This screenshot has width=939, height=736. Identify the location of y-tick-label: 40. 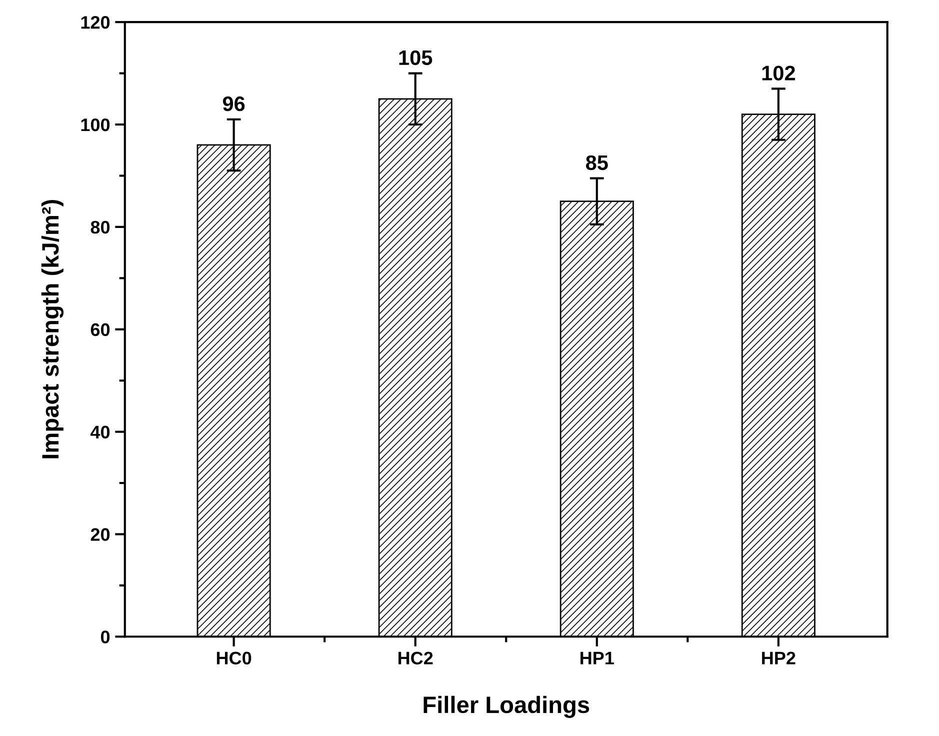
(100, 432).